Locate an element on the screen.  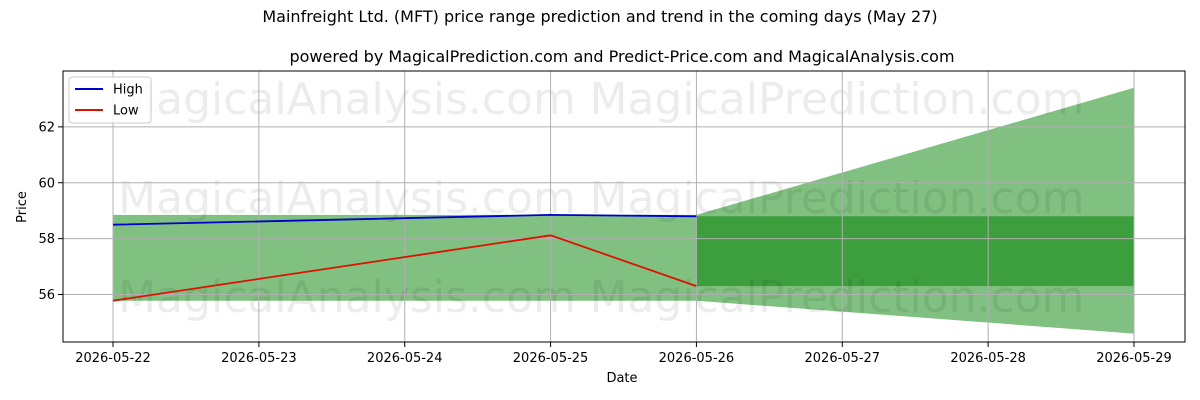
x-tick-label: 2026-05-26 is located at coordinates (697, 358).